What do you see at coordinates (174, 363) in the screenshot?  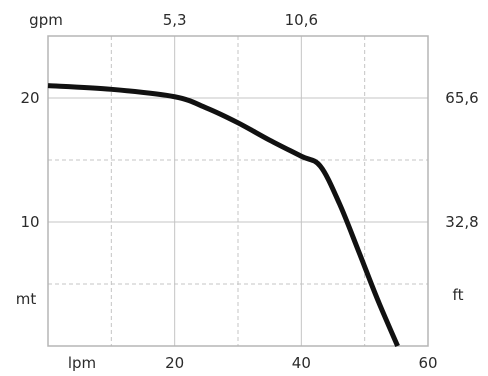 I see `x-tick-label: 20` at bounding box center [174, 363].